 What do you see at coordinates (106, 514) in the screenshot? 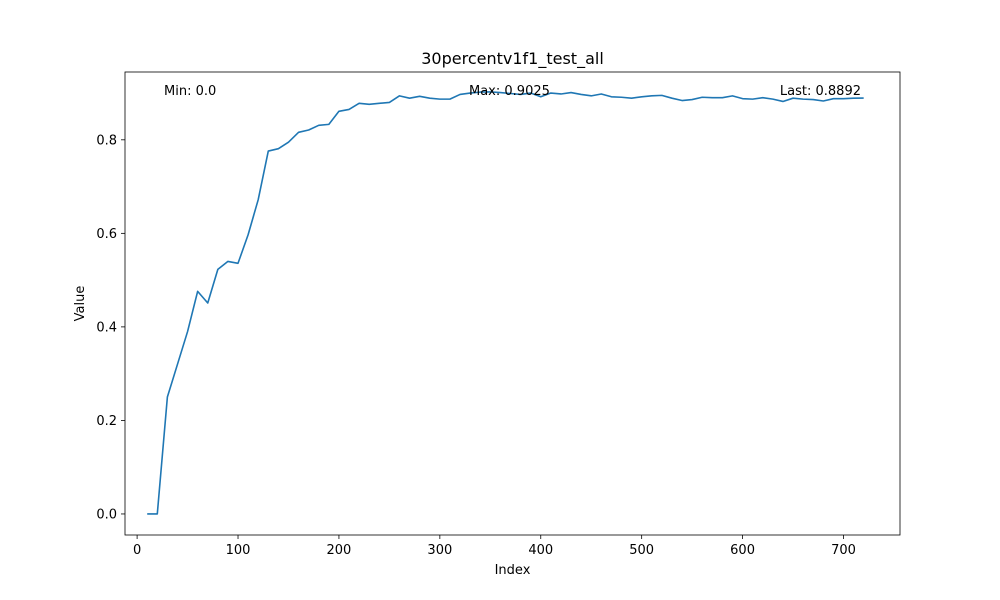
I see `y-tick-label: 0.0` at bounding box center [106, 514].